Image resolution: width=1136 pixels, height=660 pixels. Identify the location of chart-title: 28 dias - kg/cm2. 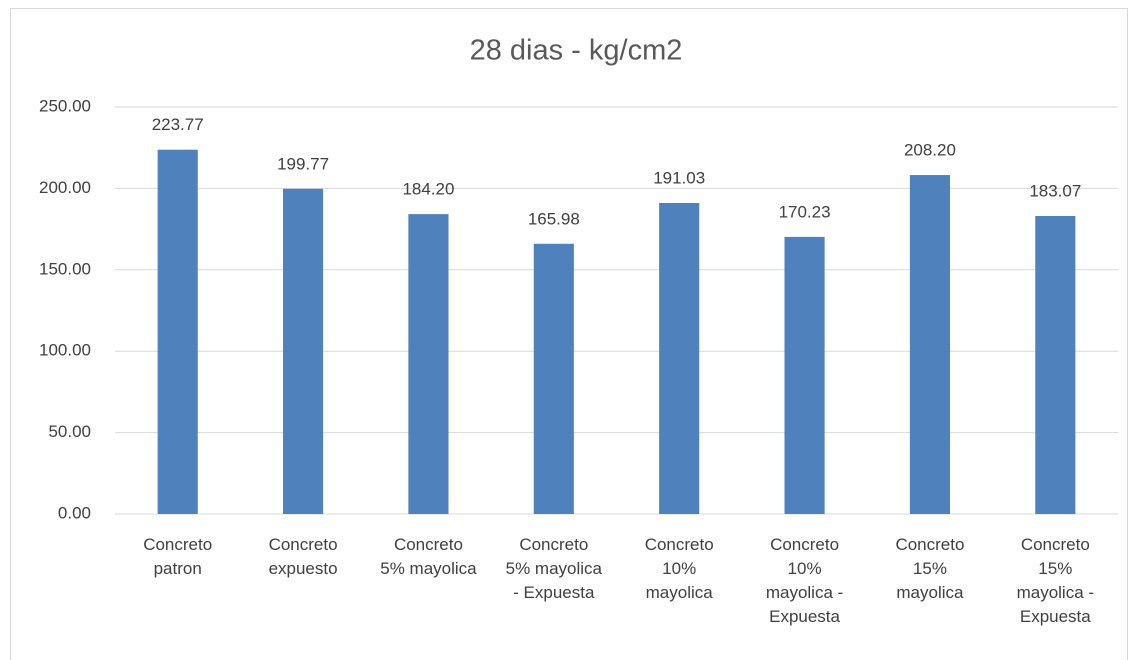
(576, 51).